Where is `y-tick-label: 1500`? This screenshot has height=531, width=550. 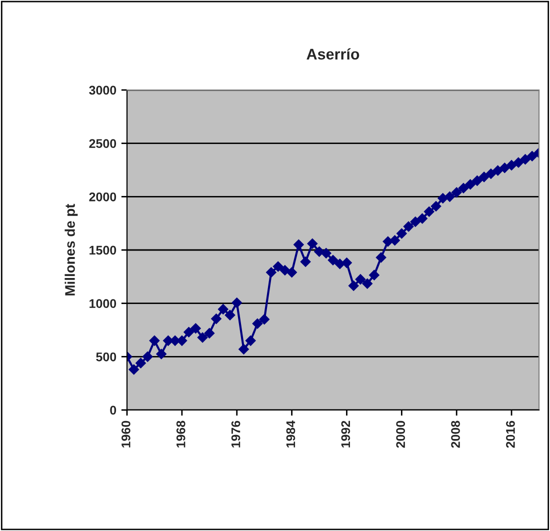 y-tick-label: 1500 is located at coordinates (103, 250).